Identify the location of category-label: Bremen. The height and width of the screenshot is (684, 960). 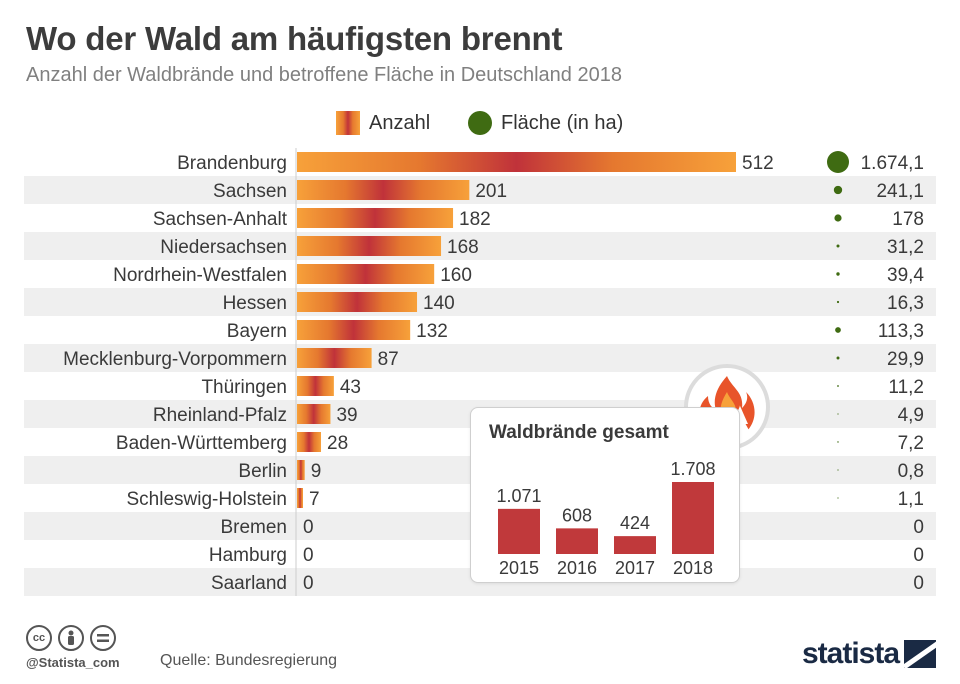
(253, 527).